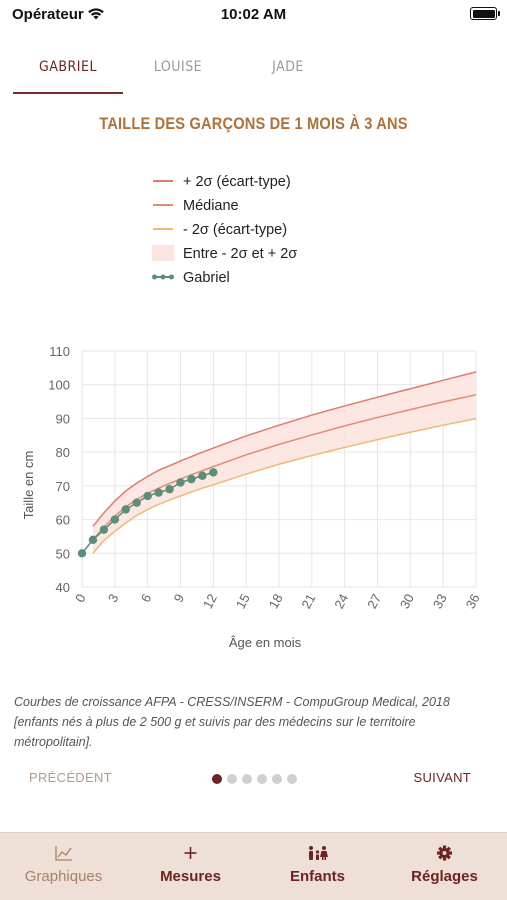  Describe the element at coordinates (288, 67) in the screenshot. I see `tab-jade: JADE` at that location.